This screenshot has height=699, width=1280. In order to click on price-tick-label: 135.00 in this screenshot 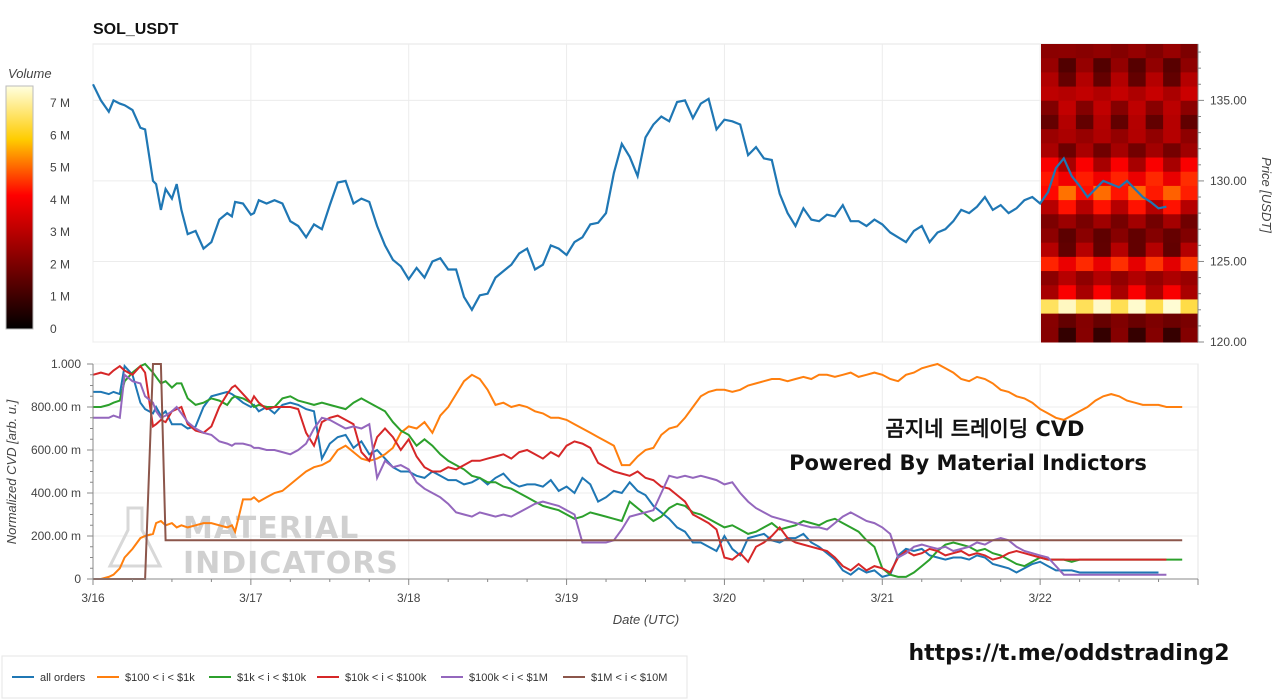, I will do `click(1228, 100)`.